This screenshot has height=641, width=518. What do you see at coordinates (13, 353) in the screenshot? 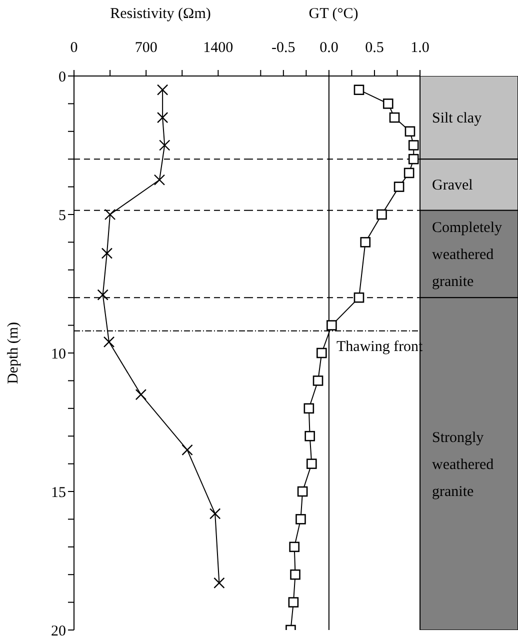
I see `y-axis-title: Depth (m)` at bounding box center [13, 353].